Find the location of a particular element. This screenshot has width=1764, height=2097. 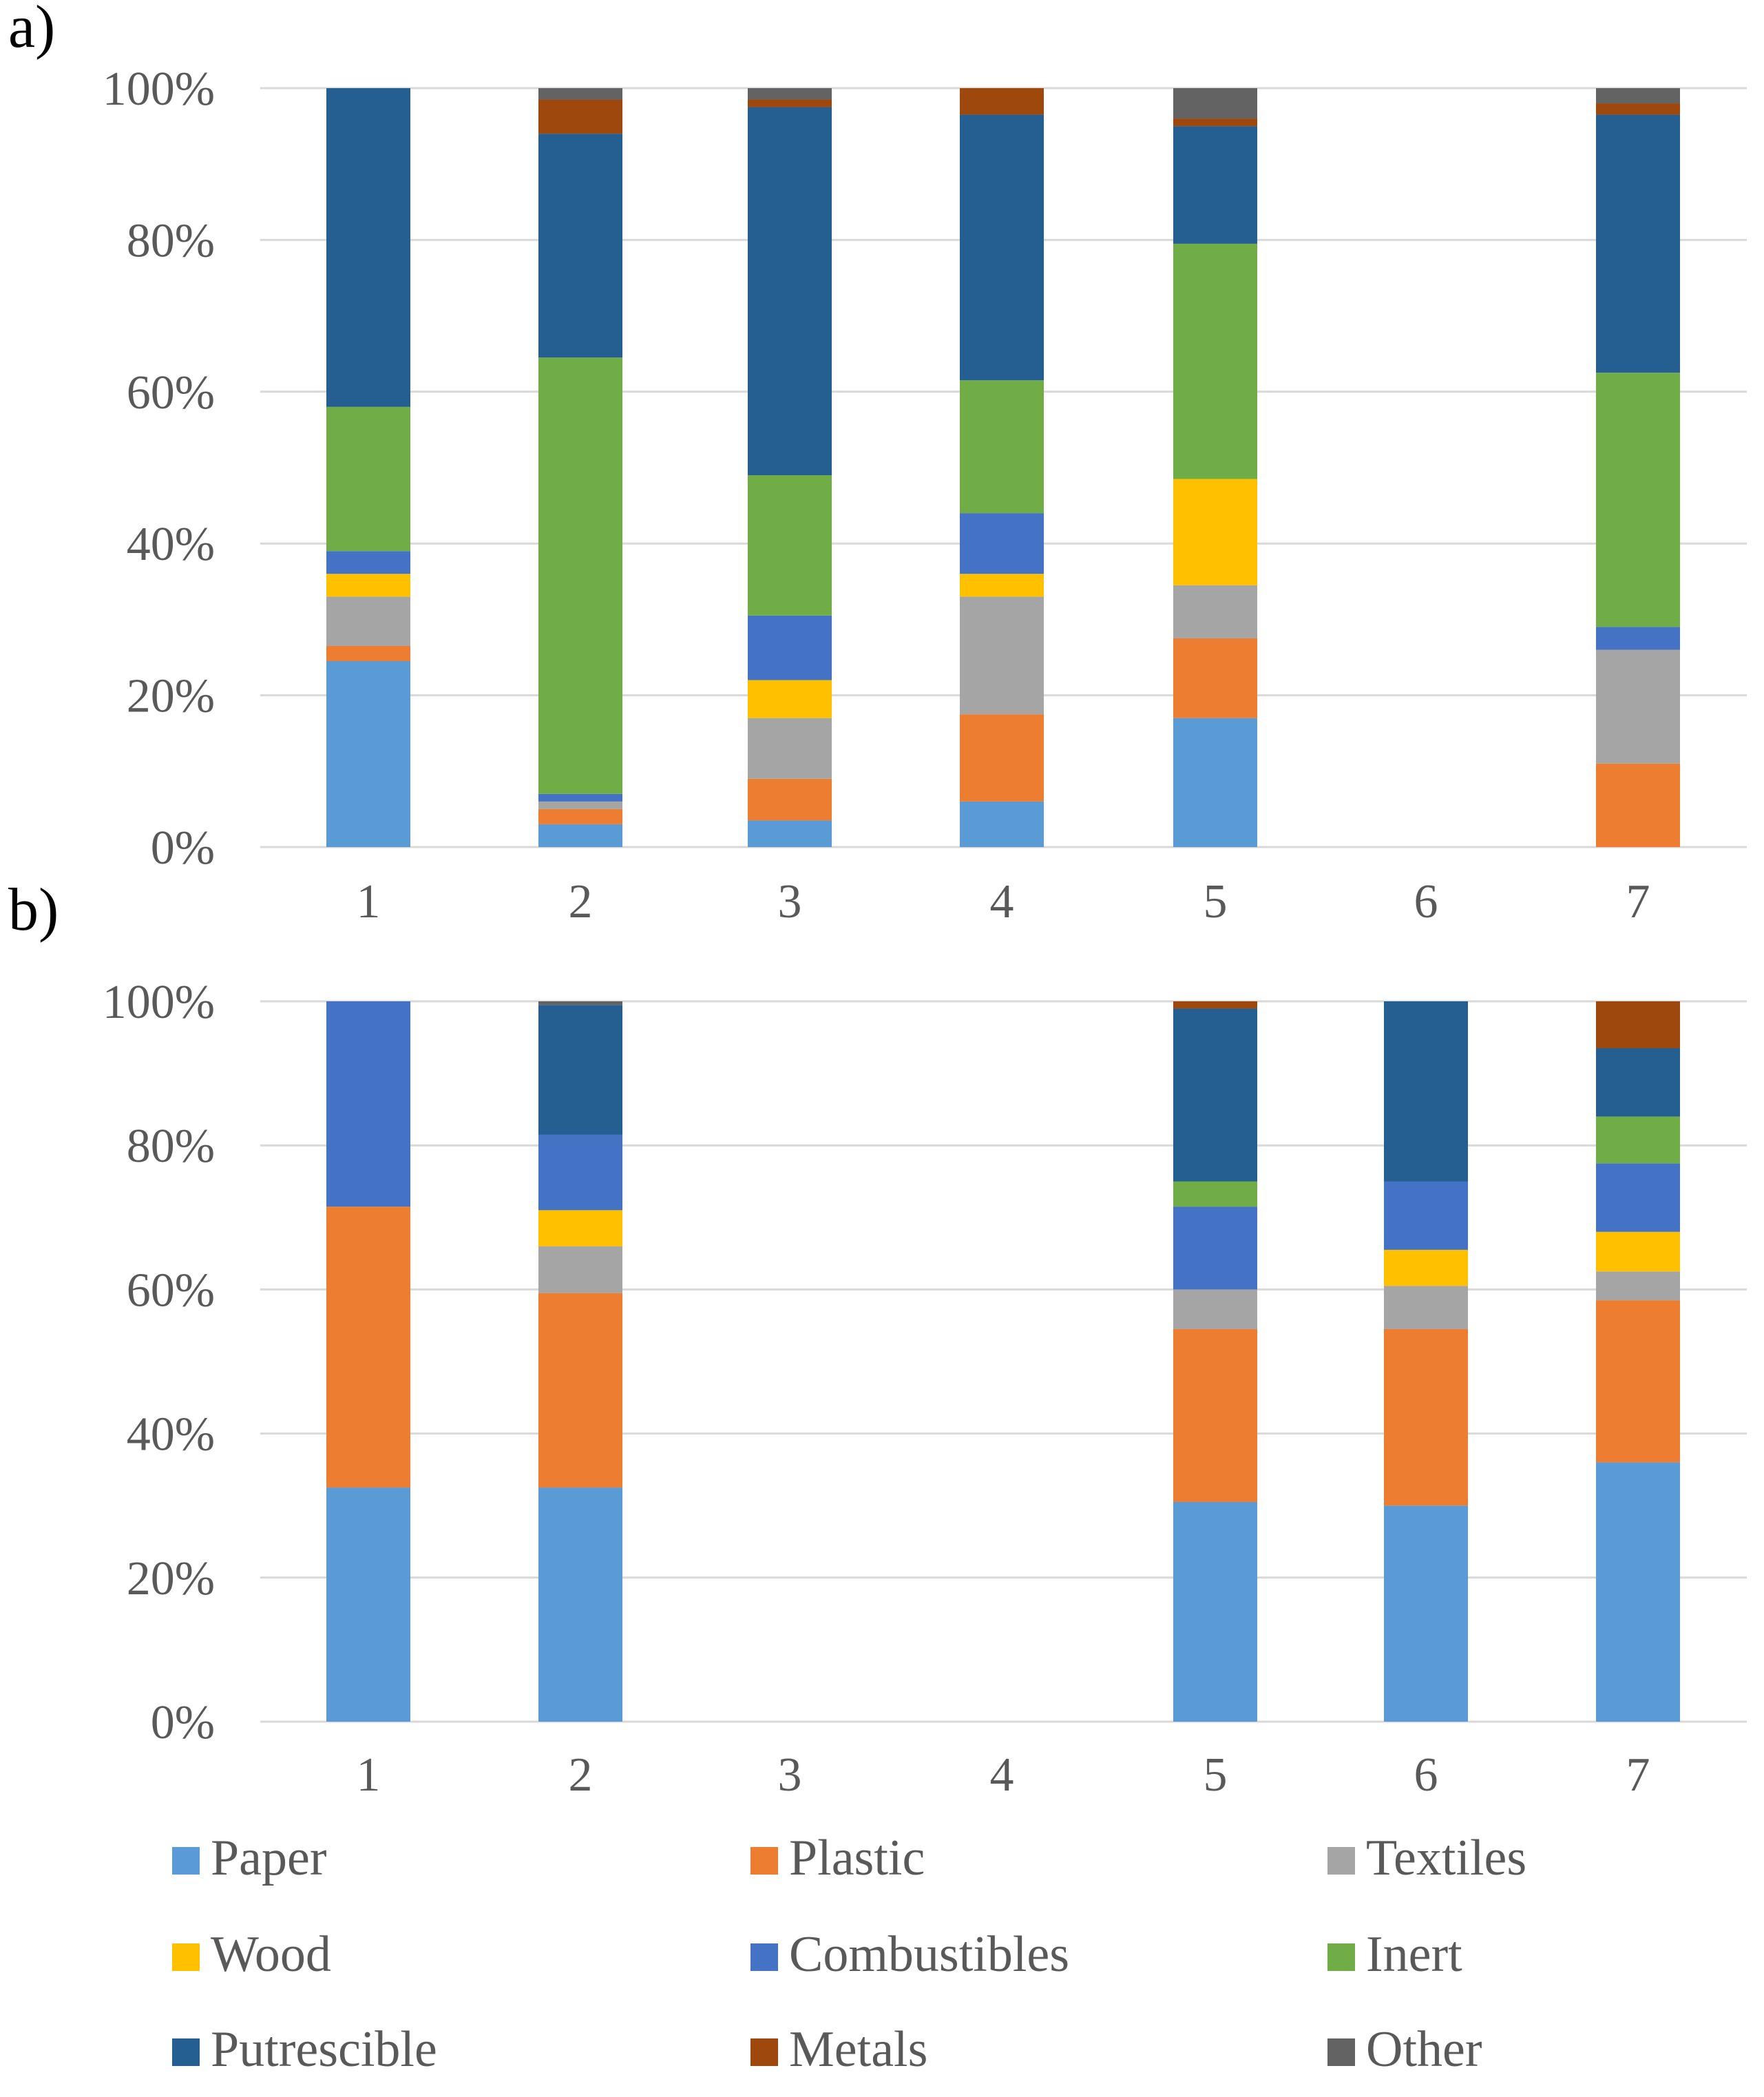

x-tick-label: 1 is located at coordinates (369, 901).